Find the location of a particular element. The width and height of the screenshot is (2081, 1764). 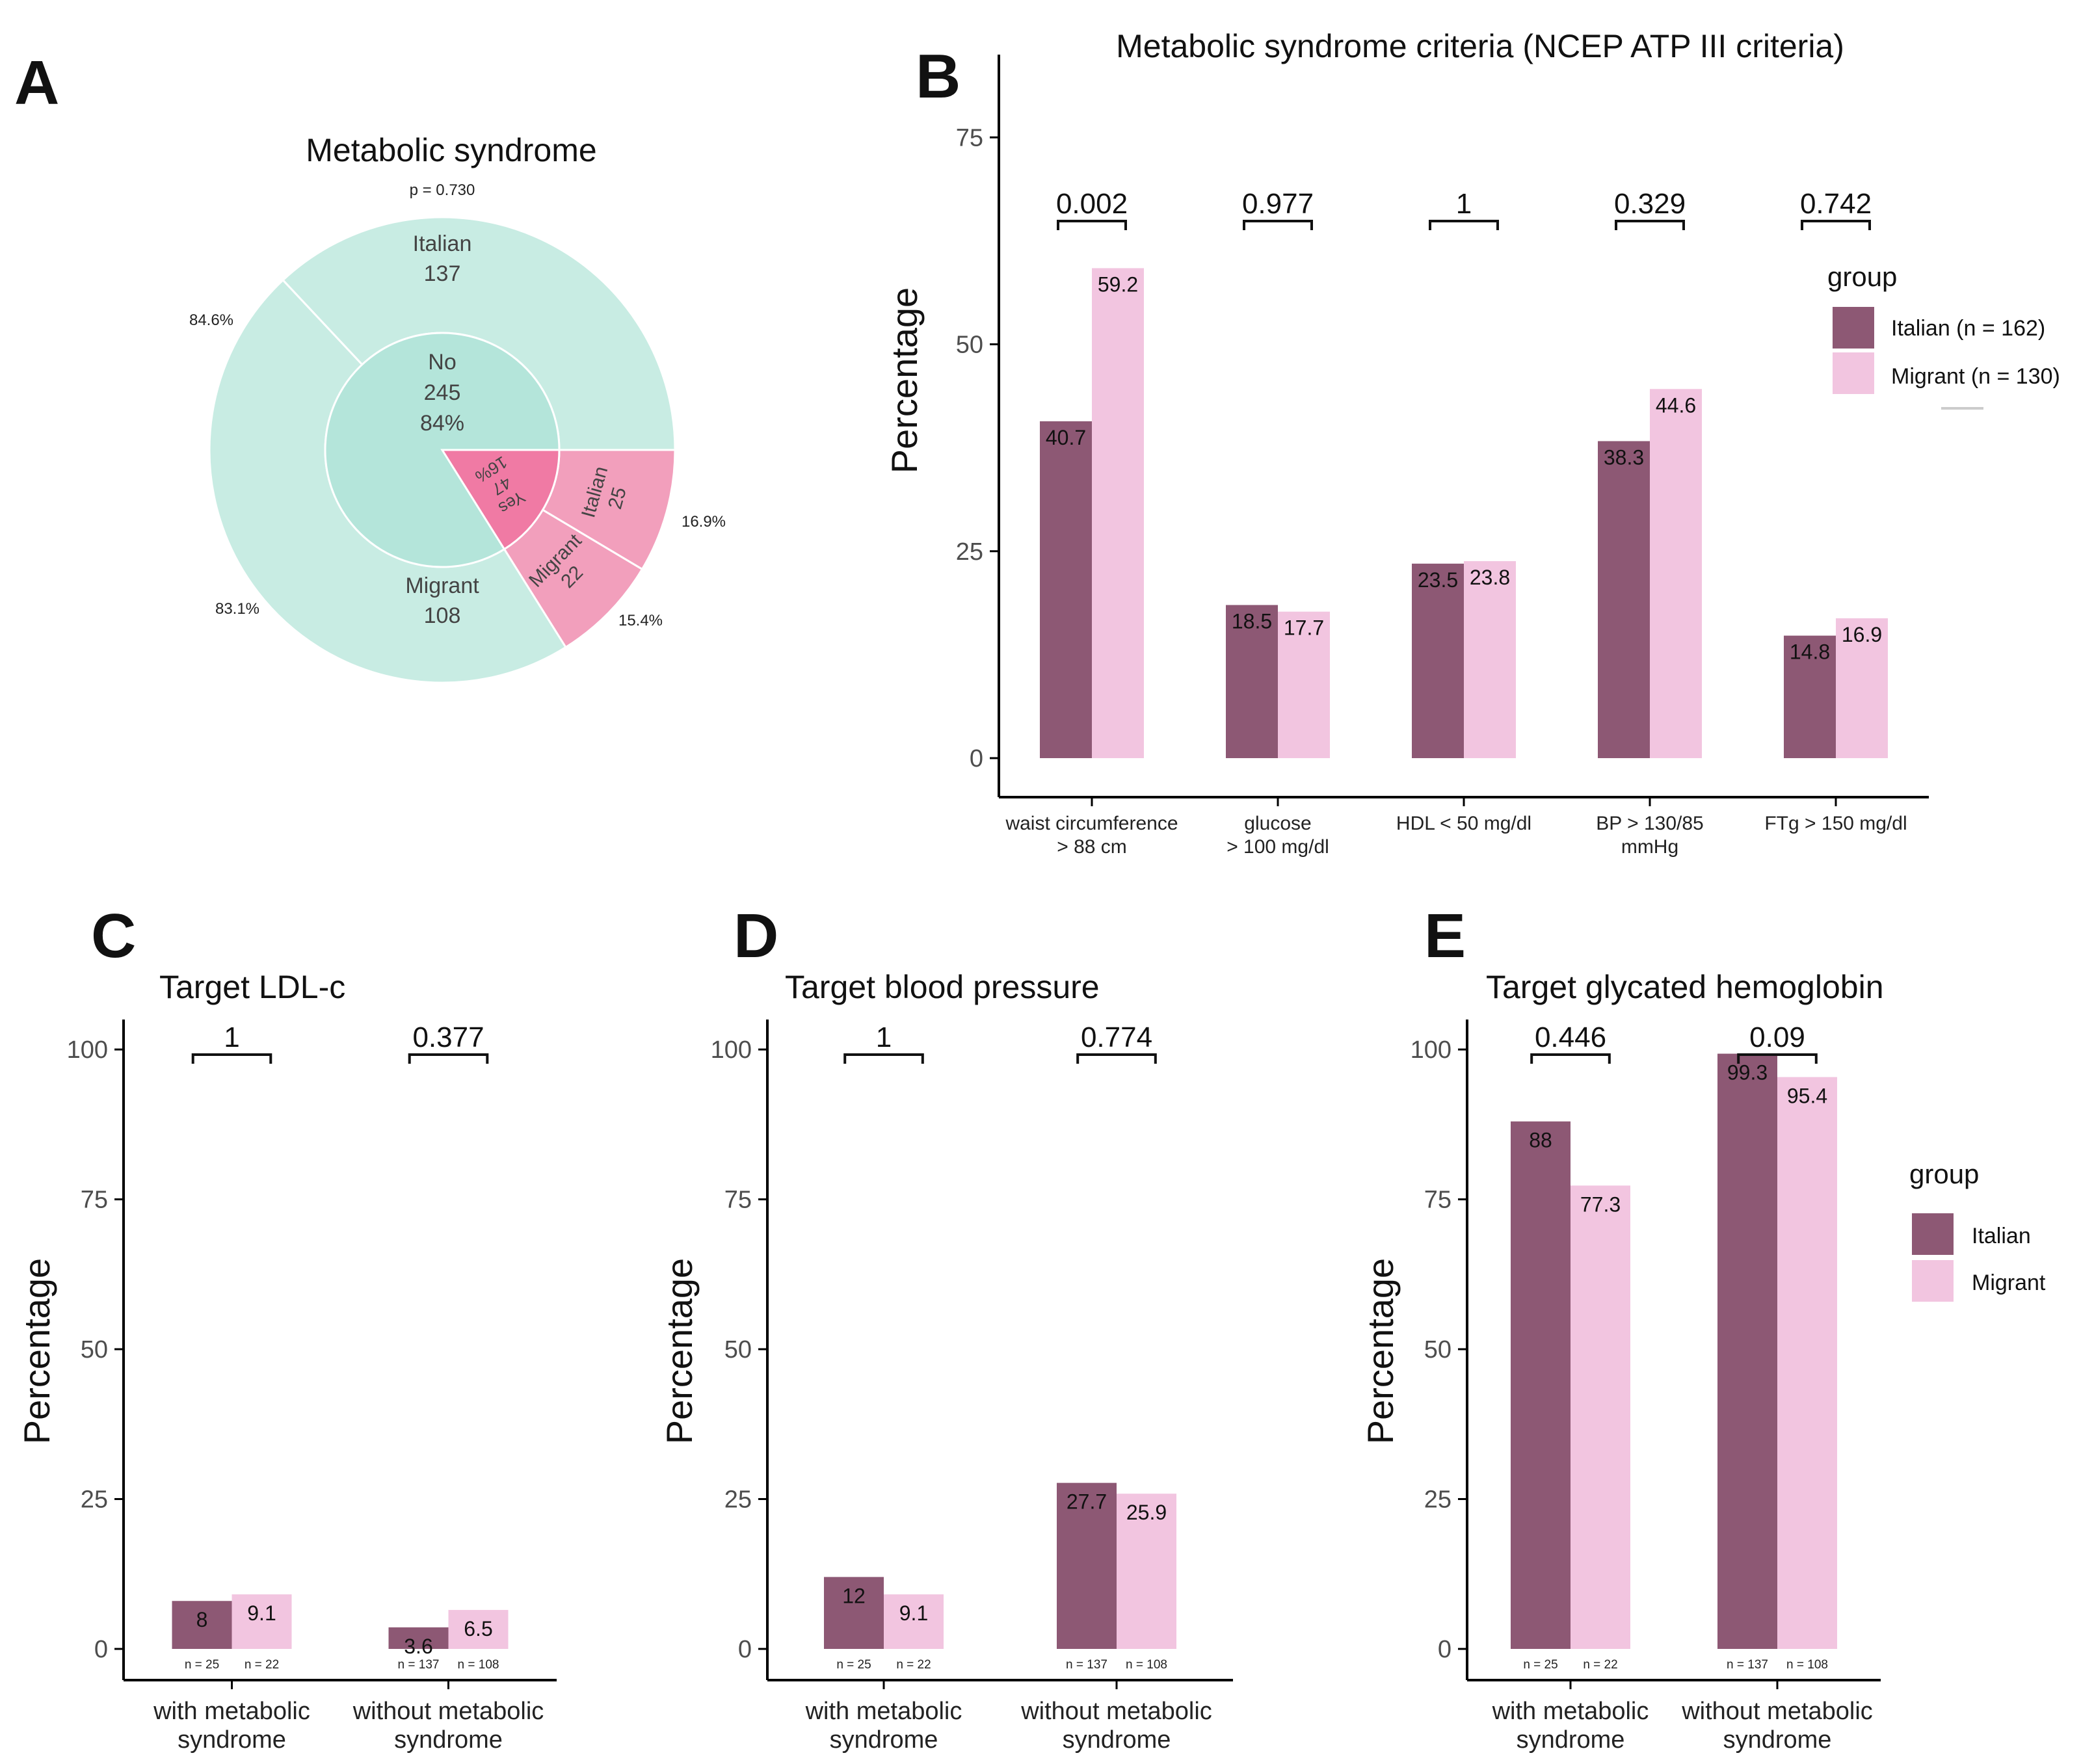

x-category-label: HDL < 50 mg/dl is located at coordinates (1463, 824).